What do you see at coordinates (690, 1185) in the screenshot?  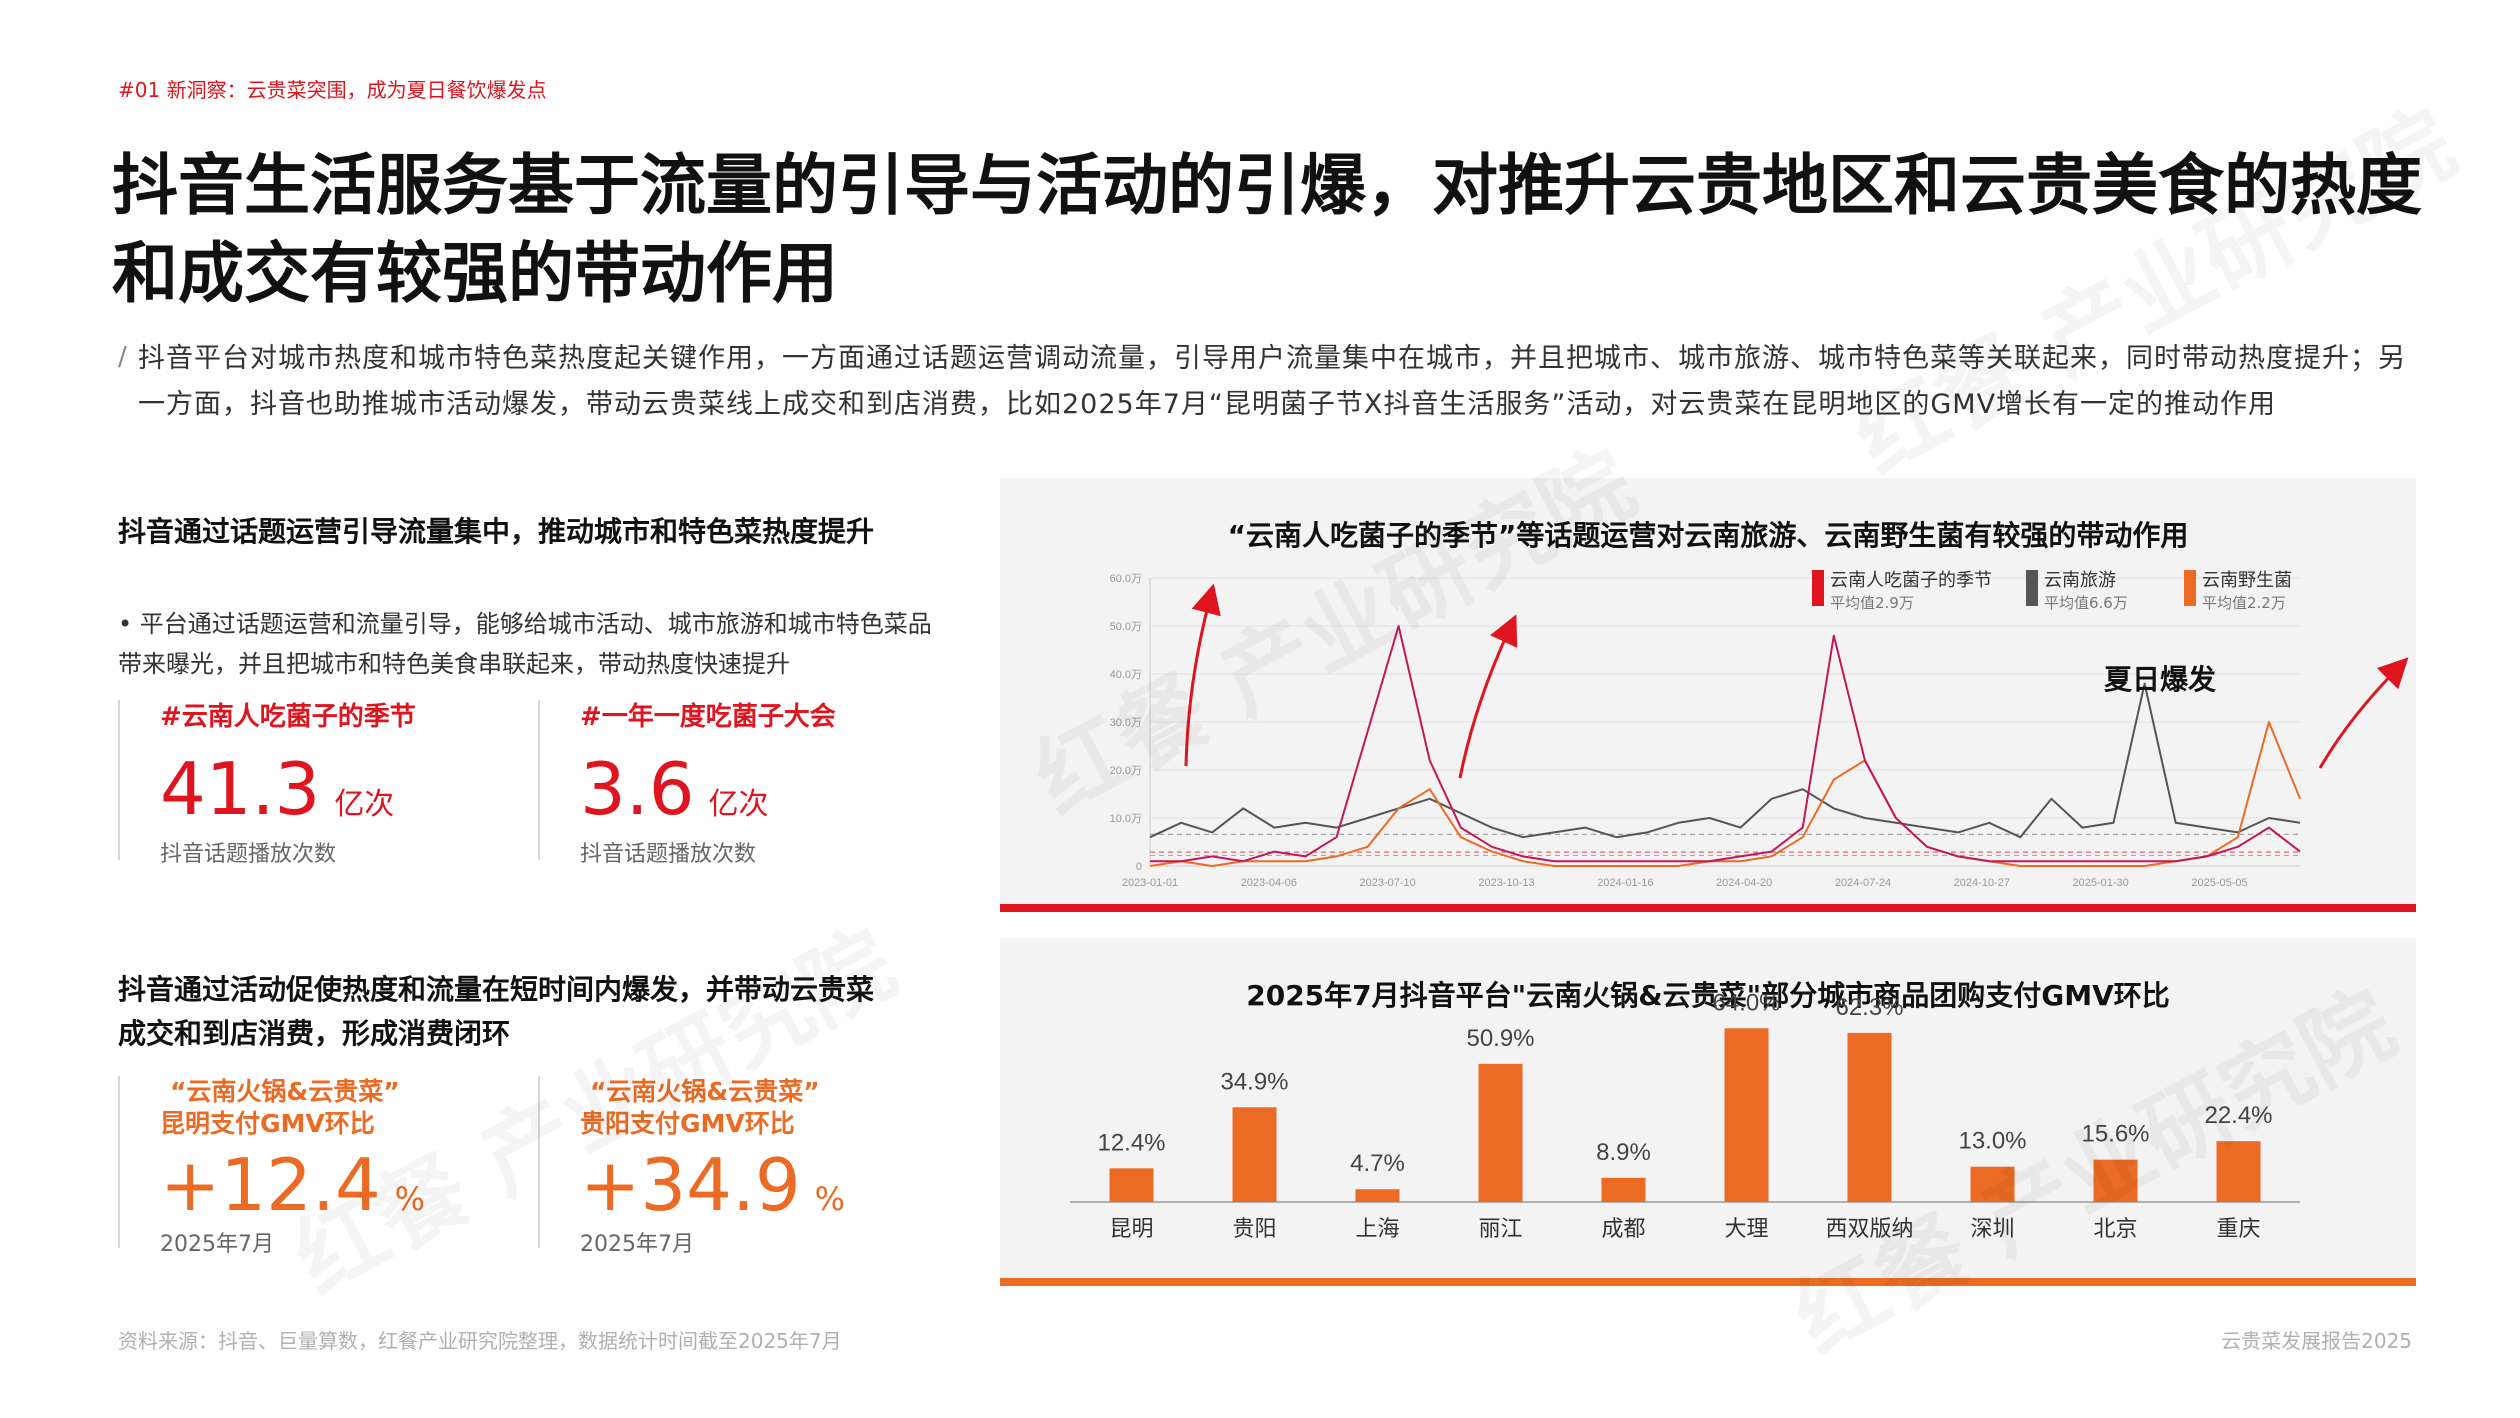 I see `metric-value: +34.9` at bounding box center [690, 1185].